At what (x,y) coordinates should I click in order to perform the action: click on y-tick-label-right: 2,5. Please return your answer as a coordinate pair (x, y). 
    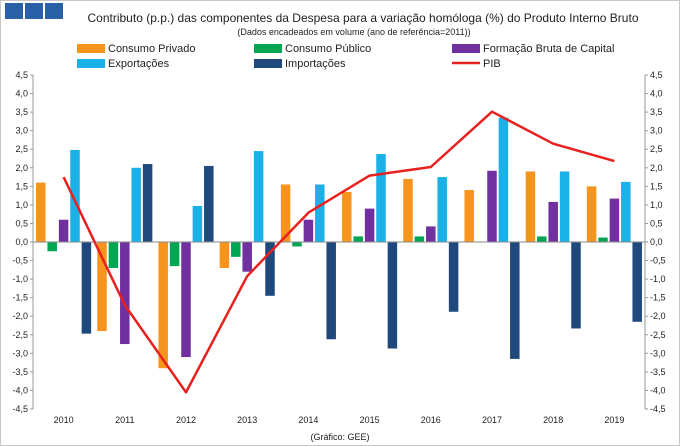
    Looking at the image, I should click on (656, 149).